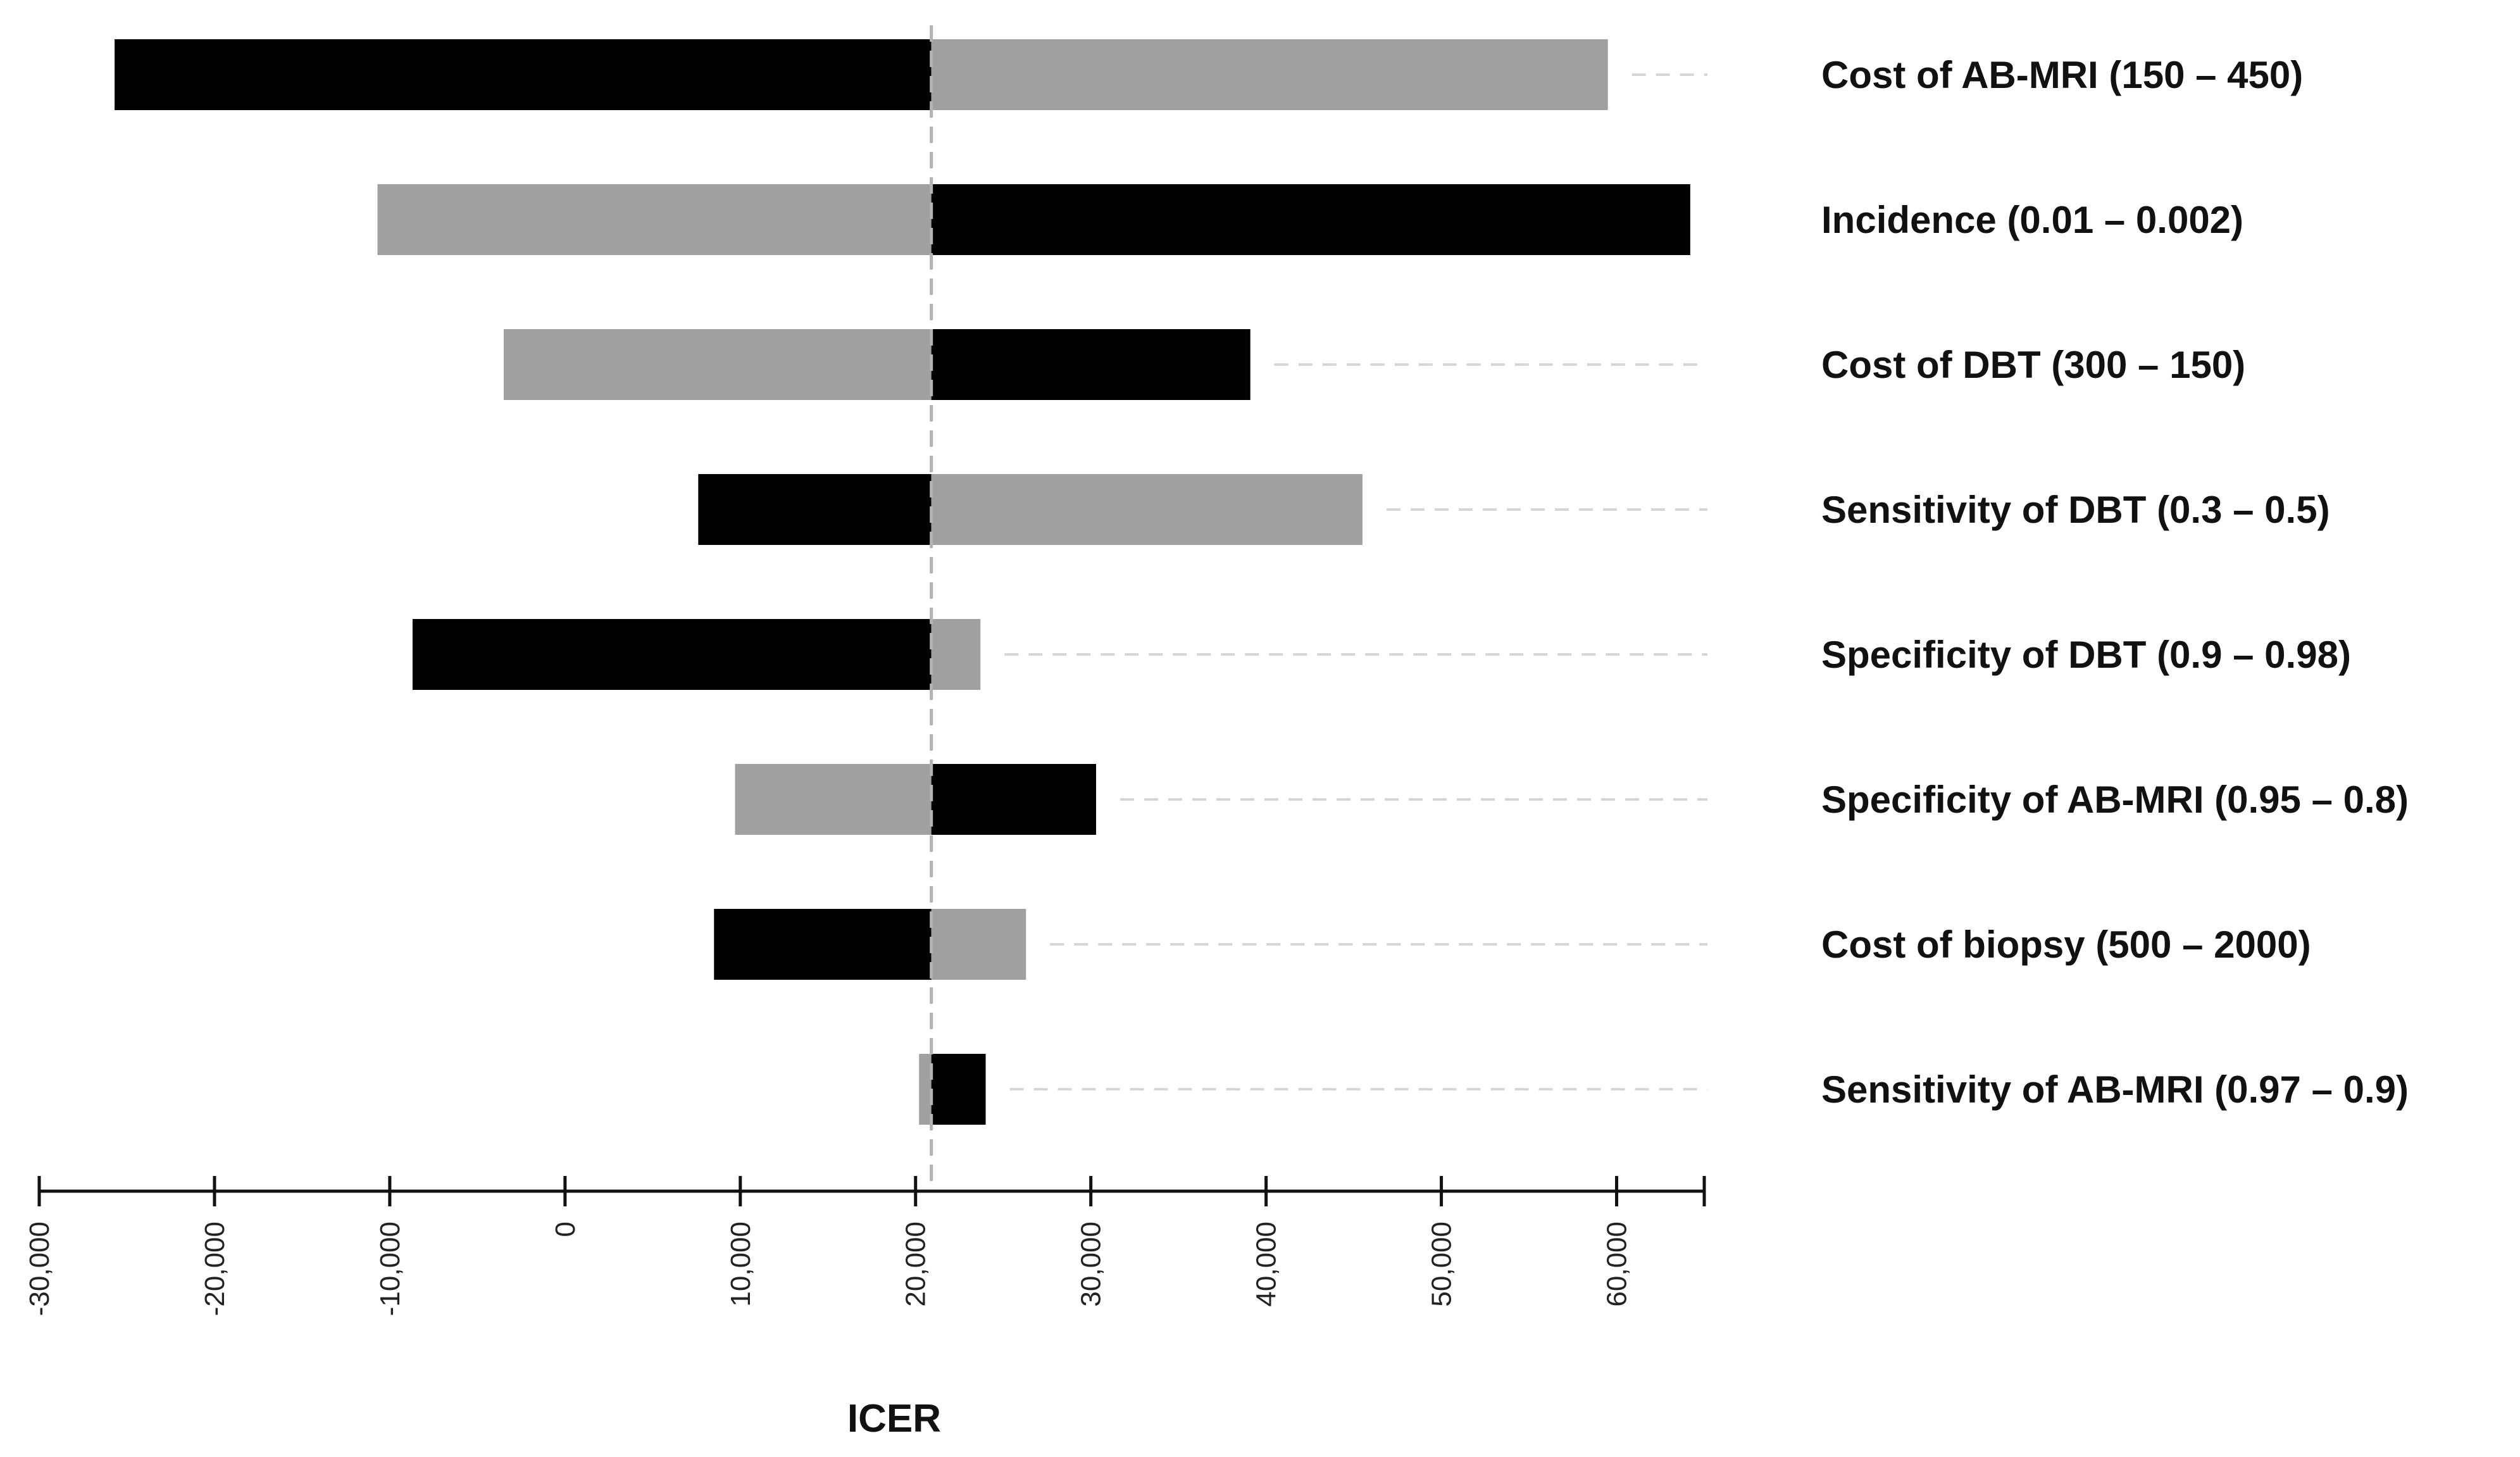  I want to click on x-tick-label: 50,000, so click(1441, 1264).